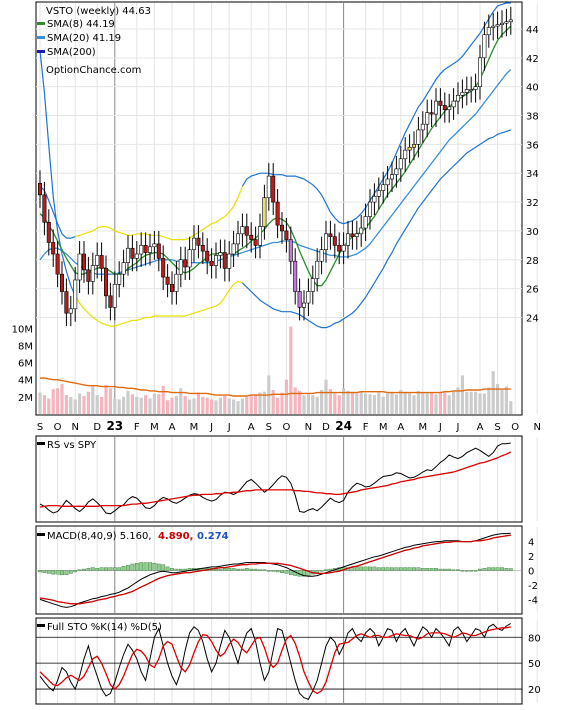 Image resolution: width=566 pixels, height=710 pixels. I want to click on rs-panel-frame, so click(279, 479).